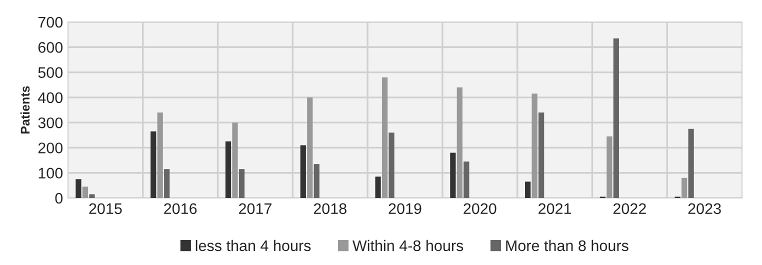 The height and width of the screenshot is (265, 762). I want to click on x-tick-label: 2018, so click(330, 208).